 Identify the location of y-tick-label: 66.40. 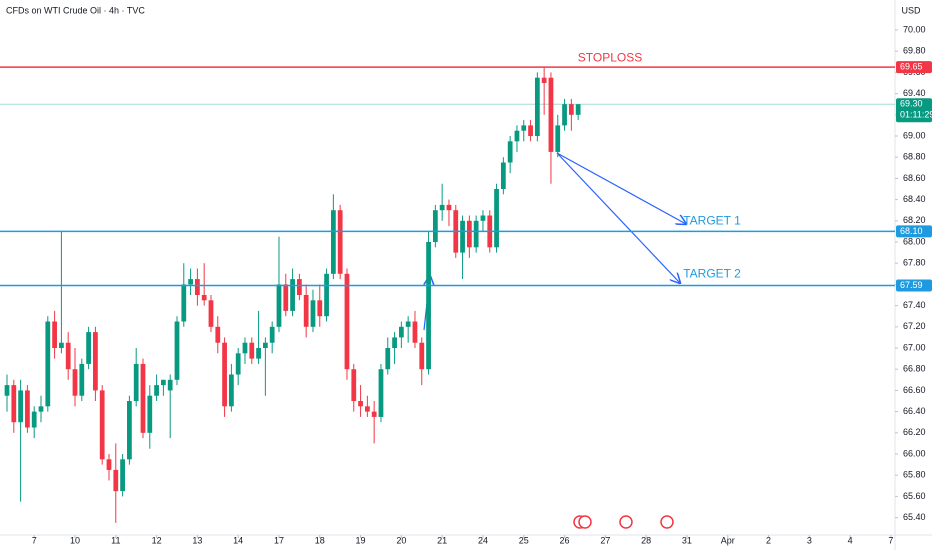
(914, 411).